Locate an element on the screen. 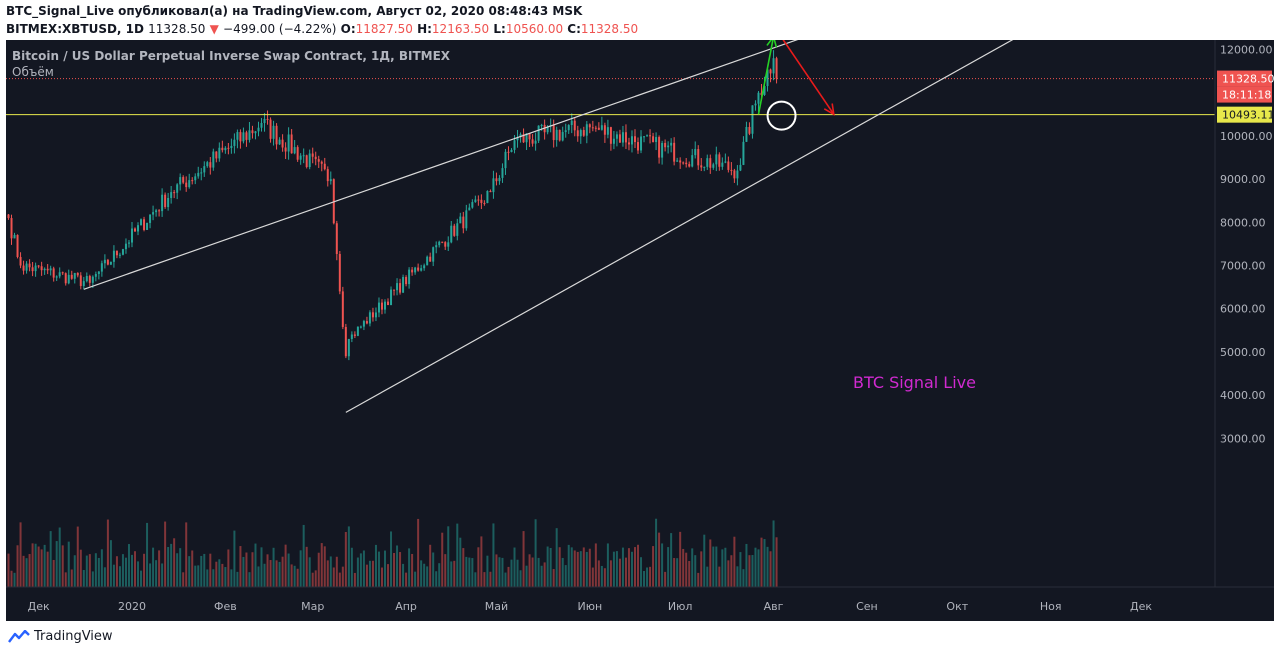 The height and width of the screenshot is (653, 1280). red-arrow is located at coordinates (807, 77).